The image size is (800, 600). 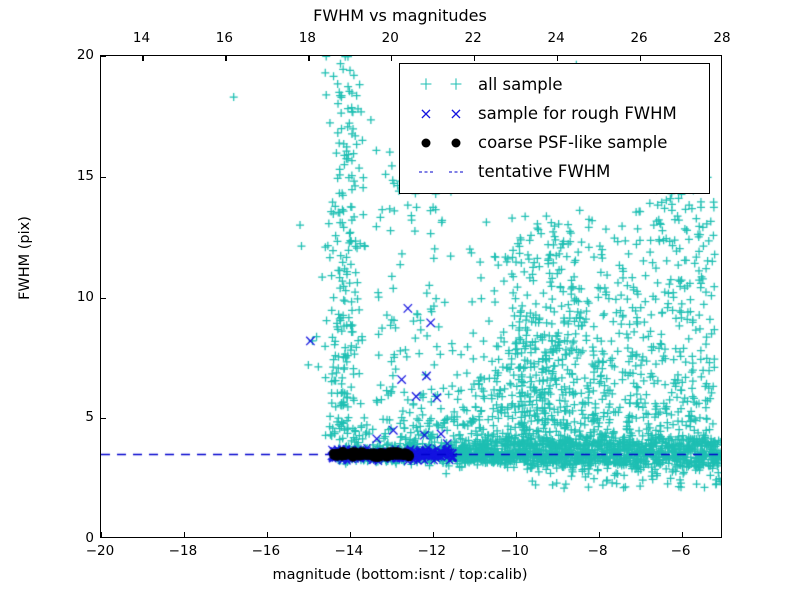 What do you see at coordinates (441, 172) in the screenshot?
I see `legend-marker-dashed` at bounding box center [441, 172].